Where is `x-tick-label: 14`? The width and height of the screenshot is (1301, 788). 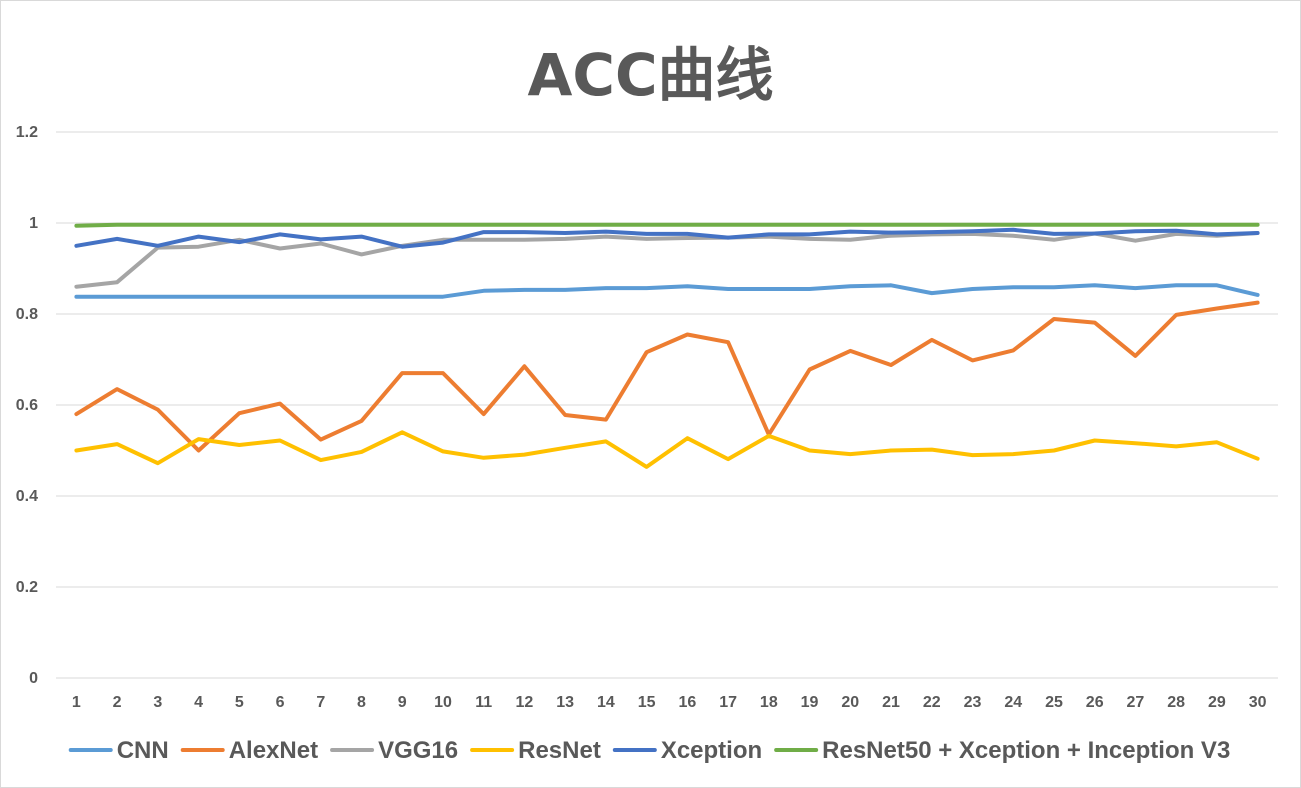
x-tick-label: 14 is located at coordinates (606, 702).